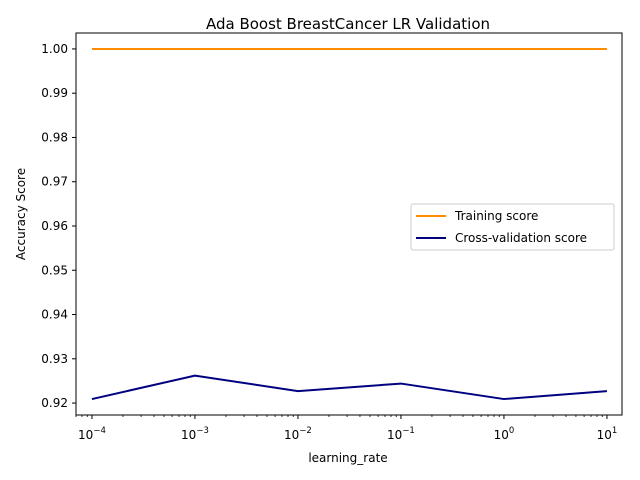 The width and height of the screenshot is (640, 480). What do you see at coordinates (496, 216) in the screenshot?
I see `legend-label-training: Training score` at bounding box center [496, 216].